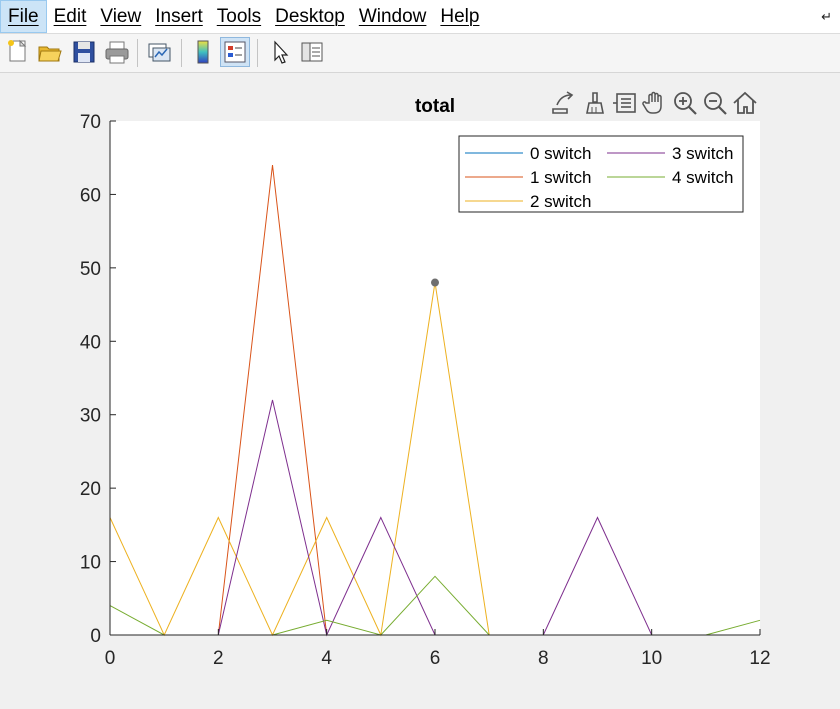 This screenshot has height=709, width=840. What do you see at coordinates (715, 103) in the screenshot?
I see `zoom-out-icon` at bounding box center [715, 103].